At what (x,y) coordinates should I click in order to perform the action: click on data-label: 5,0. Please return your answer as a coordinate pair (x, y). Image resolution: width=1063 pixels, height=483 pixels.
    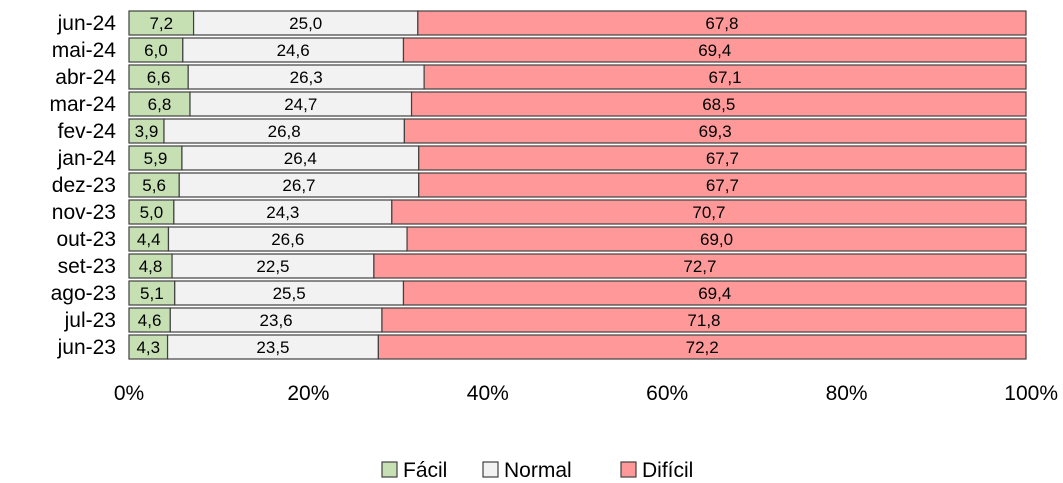
    Looking at the image, I should click on (152, 212).